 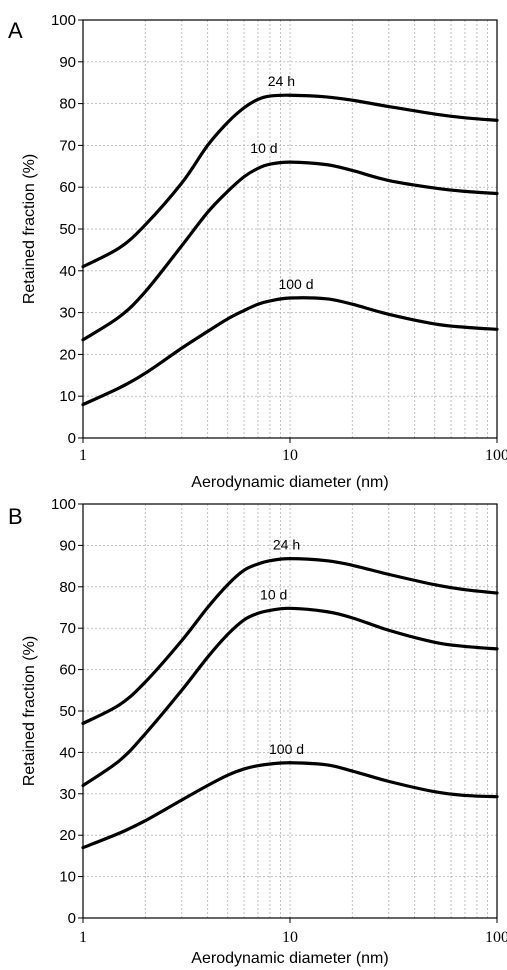 What do you see at coordinates (15, 516) in the screenshot?
I see `panel-letter: B` at bounding box center [15, 516].